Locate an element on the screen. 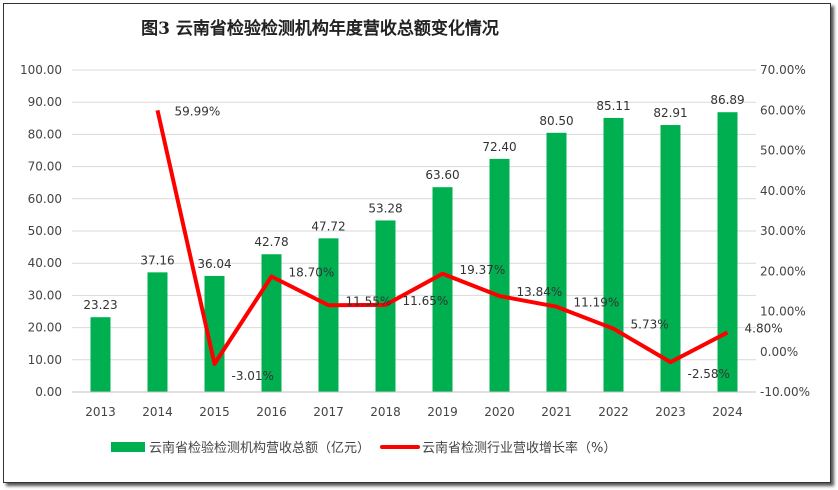 Image resolution: width=838 pixels, height=490 pixels. bar-data-label: 85.11 is located at coordinates (613, 106).